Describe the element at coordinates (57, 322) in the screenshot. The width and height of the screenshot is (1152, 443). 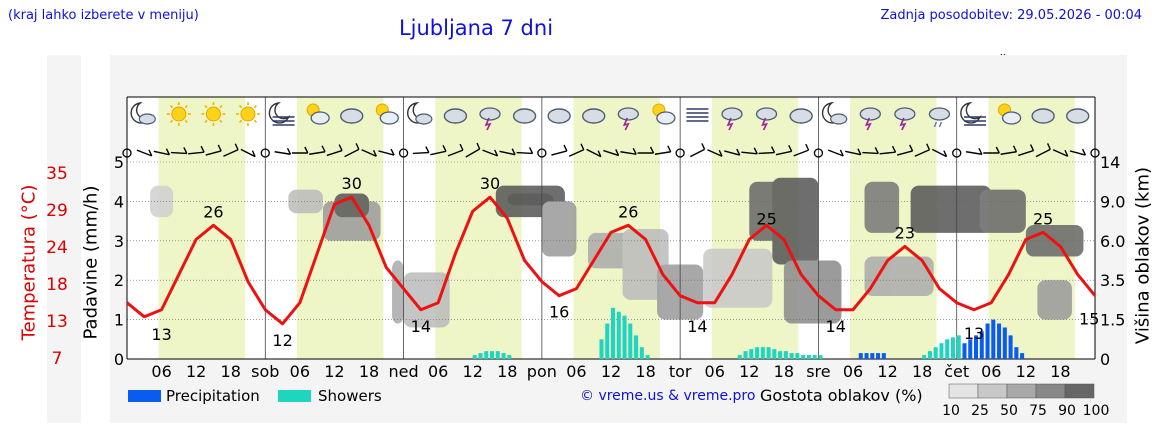
I see `temperature-tick: 13` at that location.